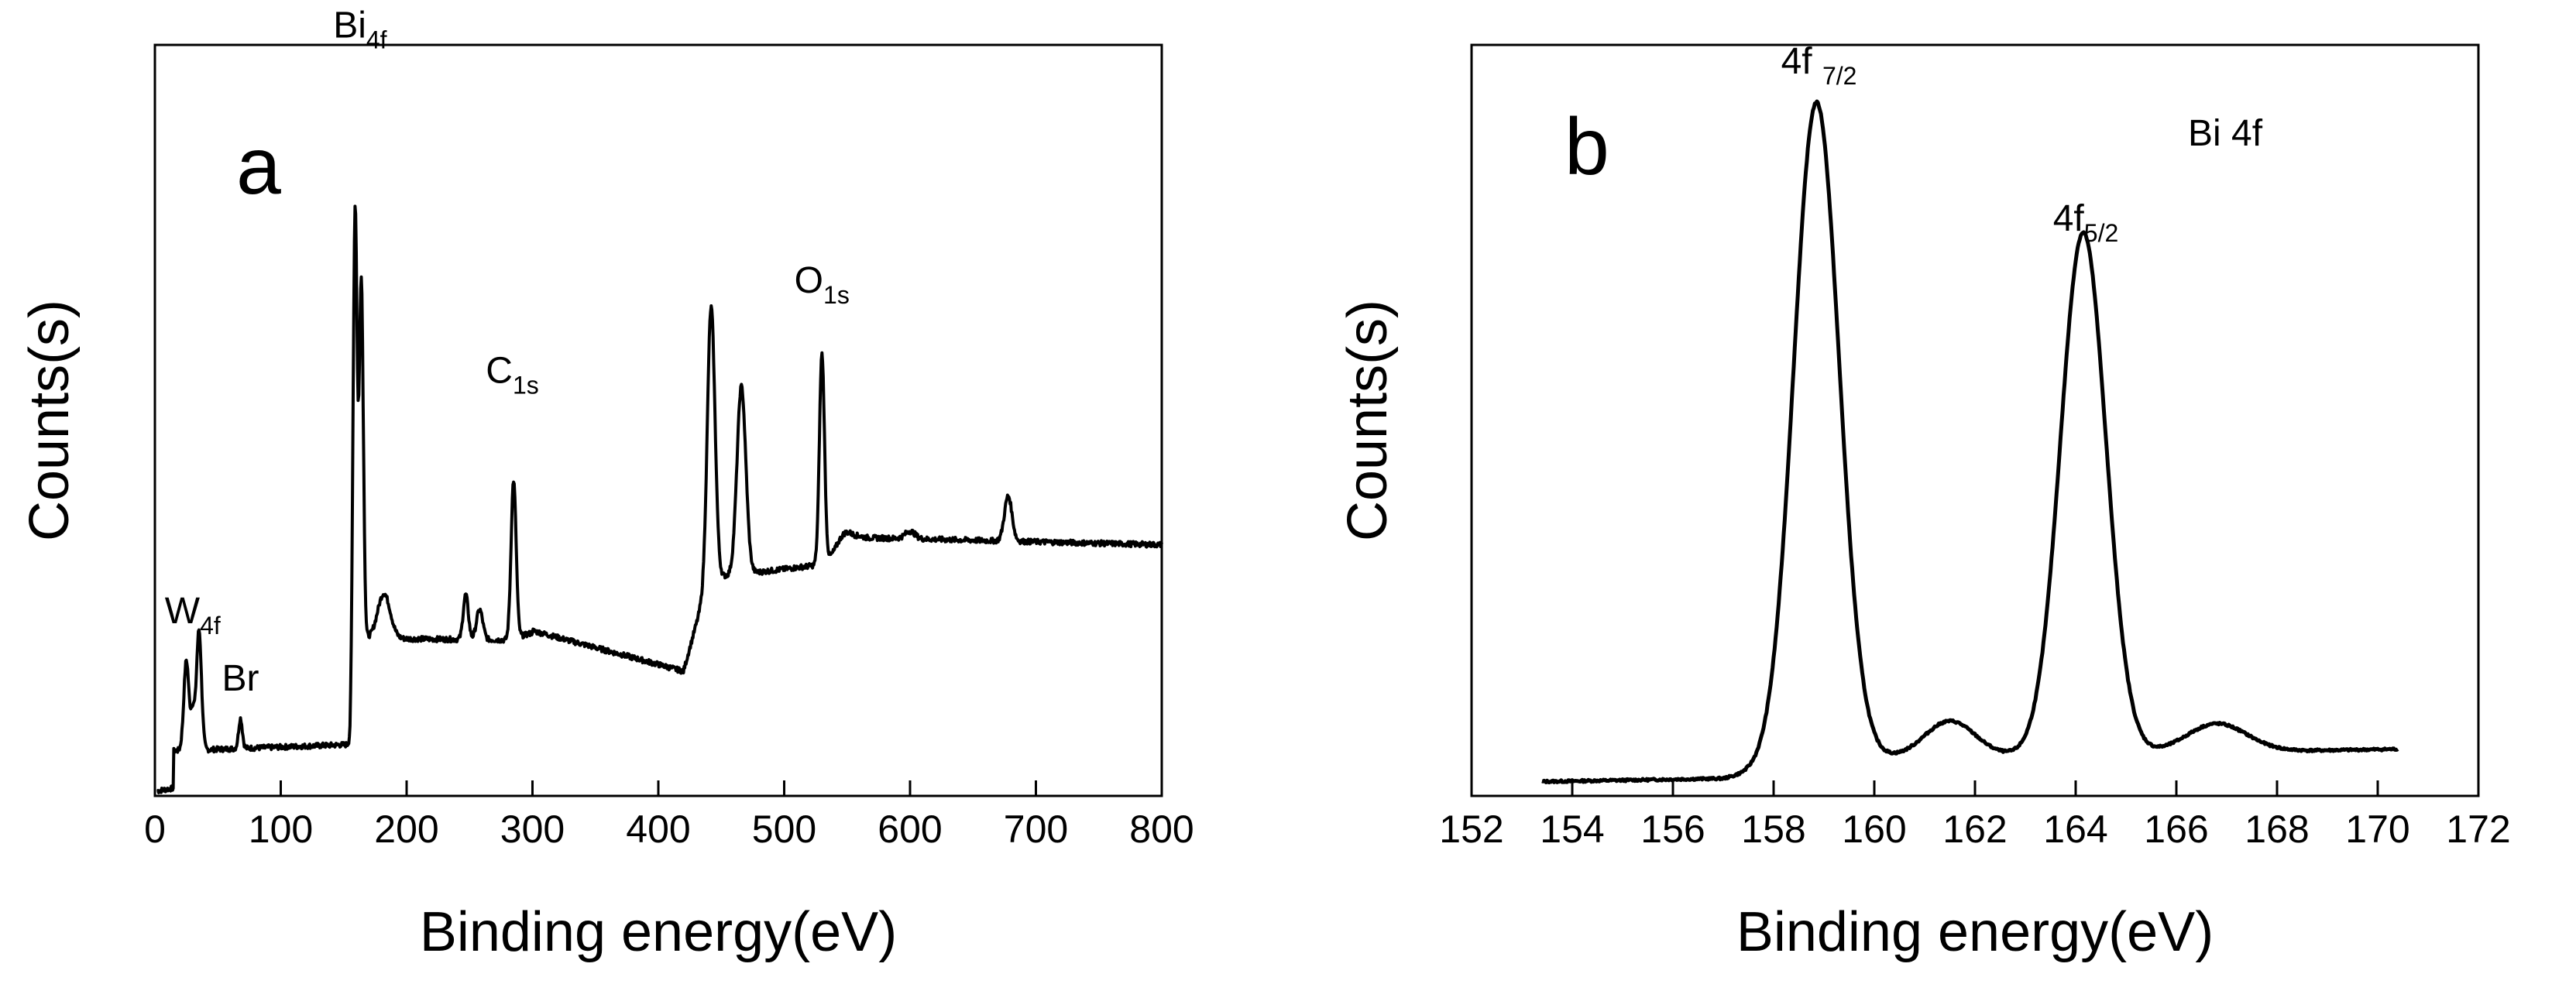  Describe the element at coordinates (2277, 829) in the screenshot. I see `b-x-tick-label: 168` at that location.